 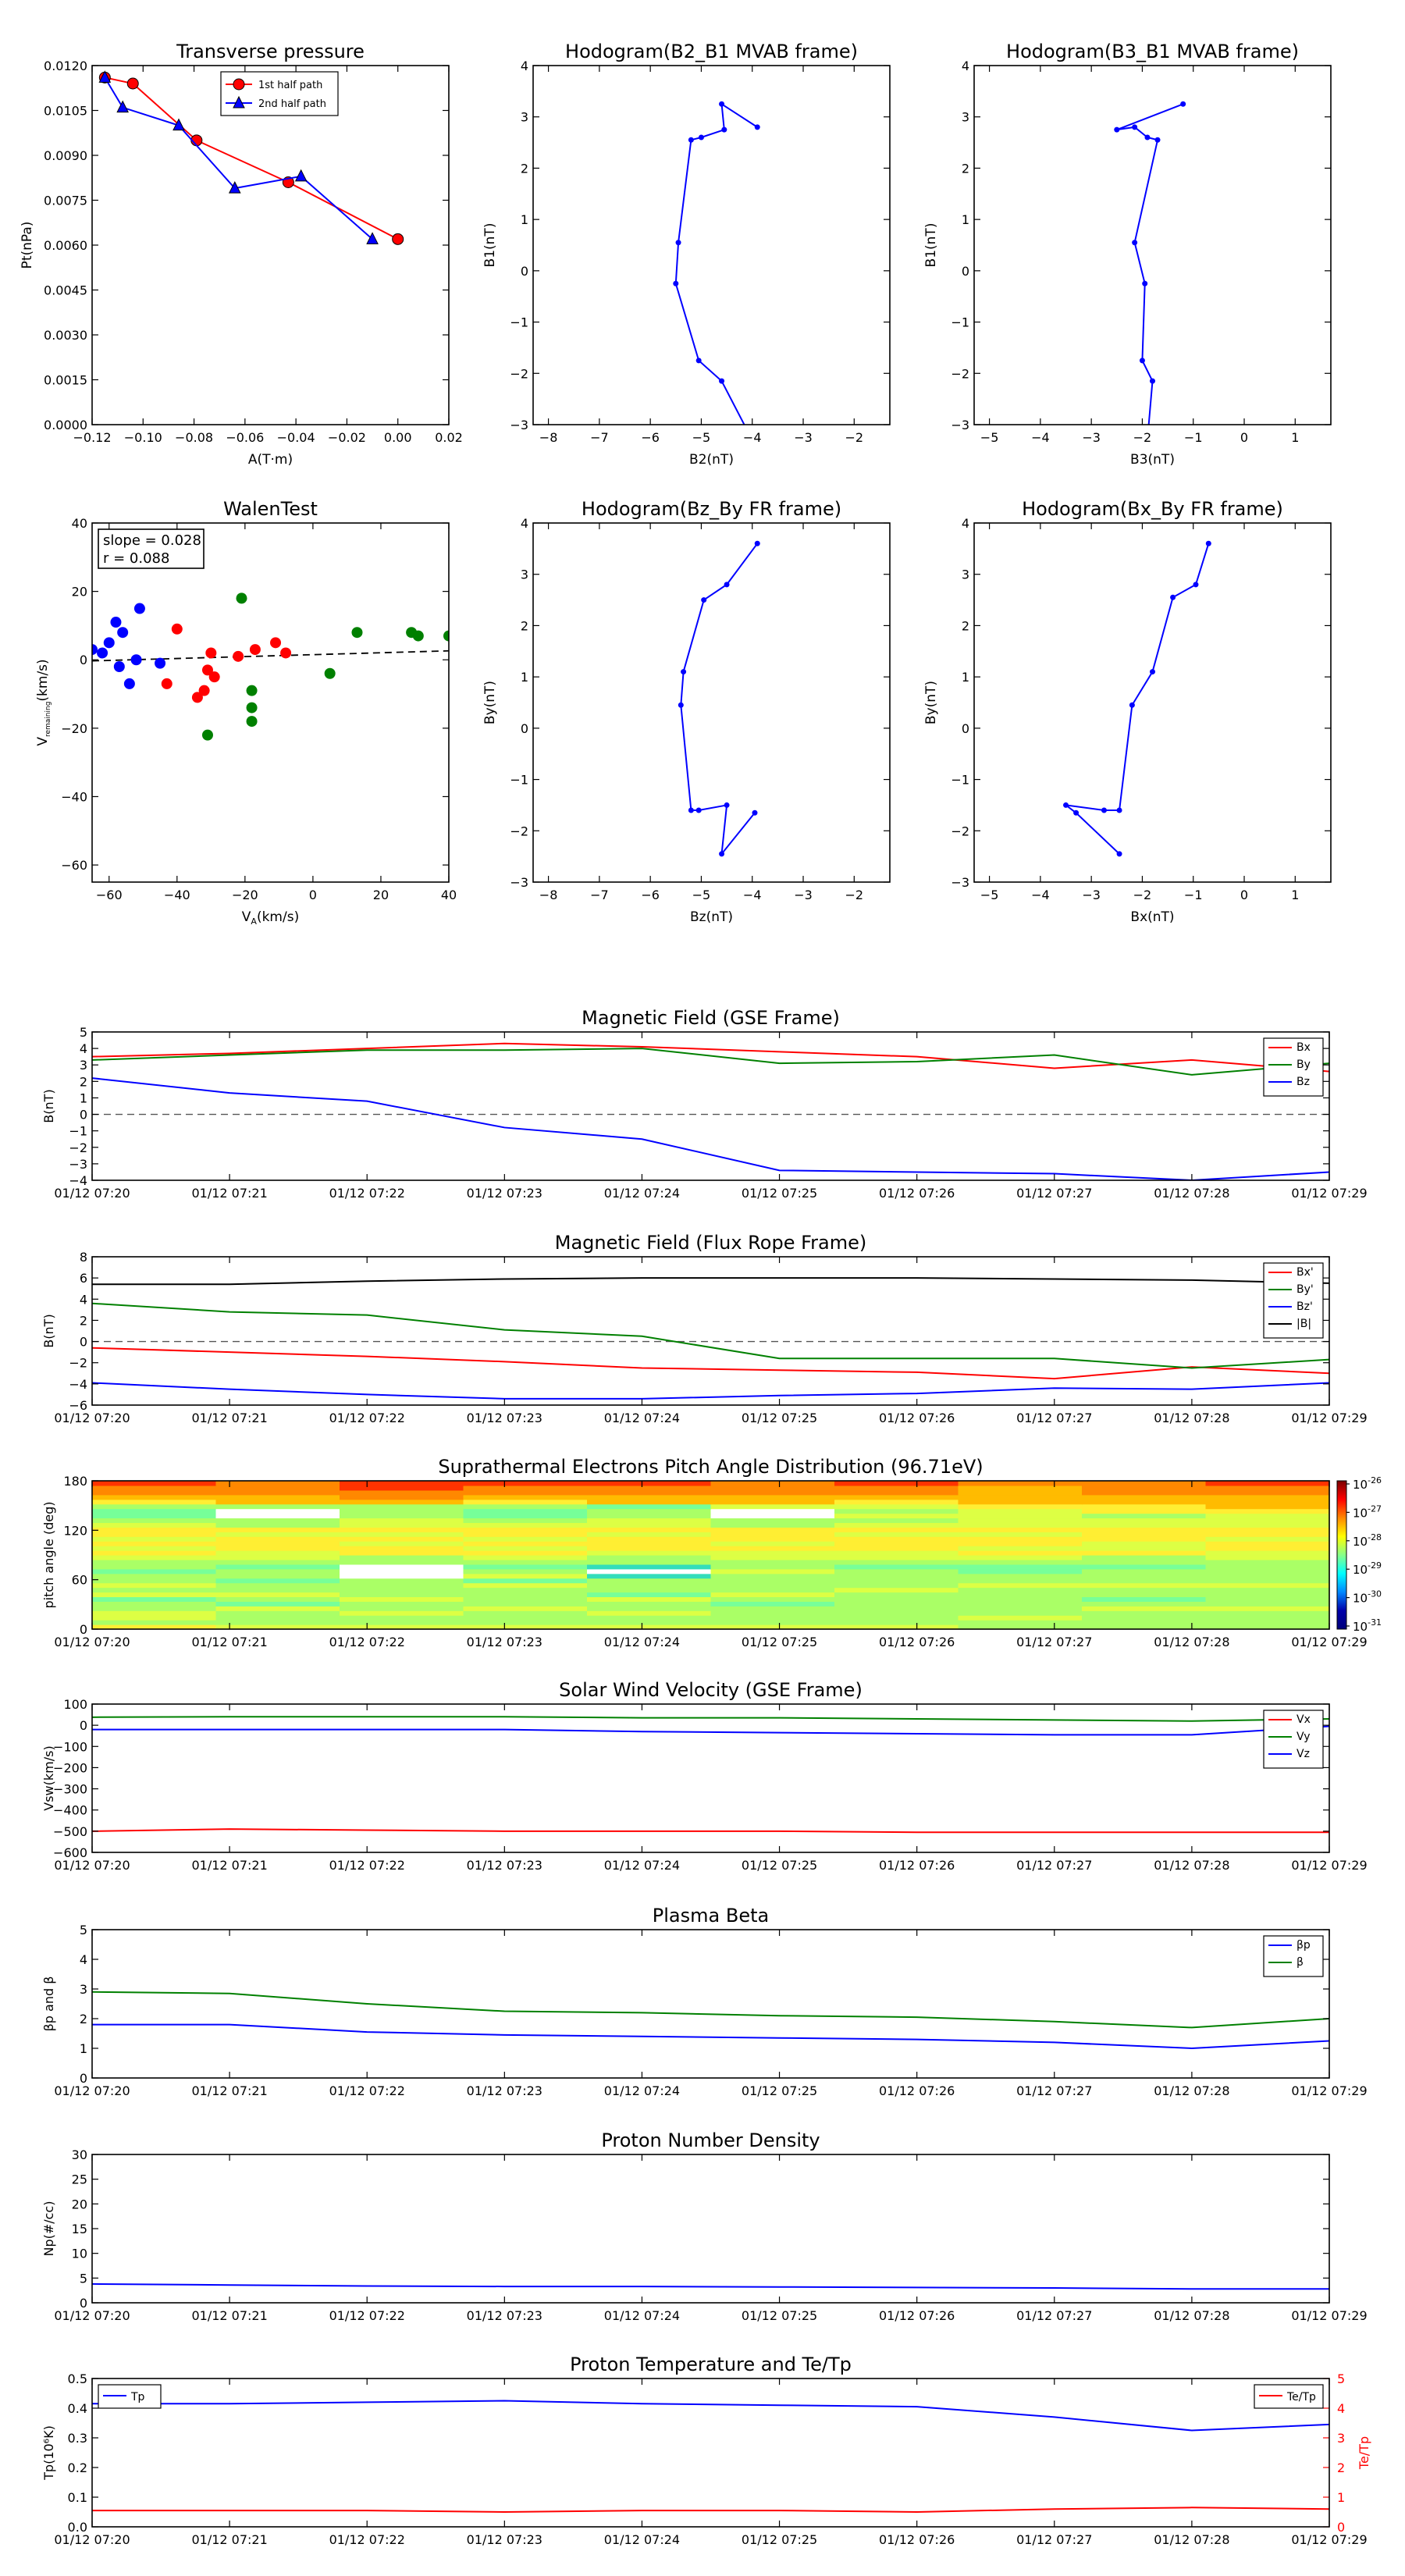 I want to click on y-tick-label: 2, so click(x=524, y=168).